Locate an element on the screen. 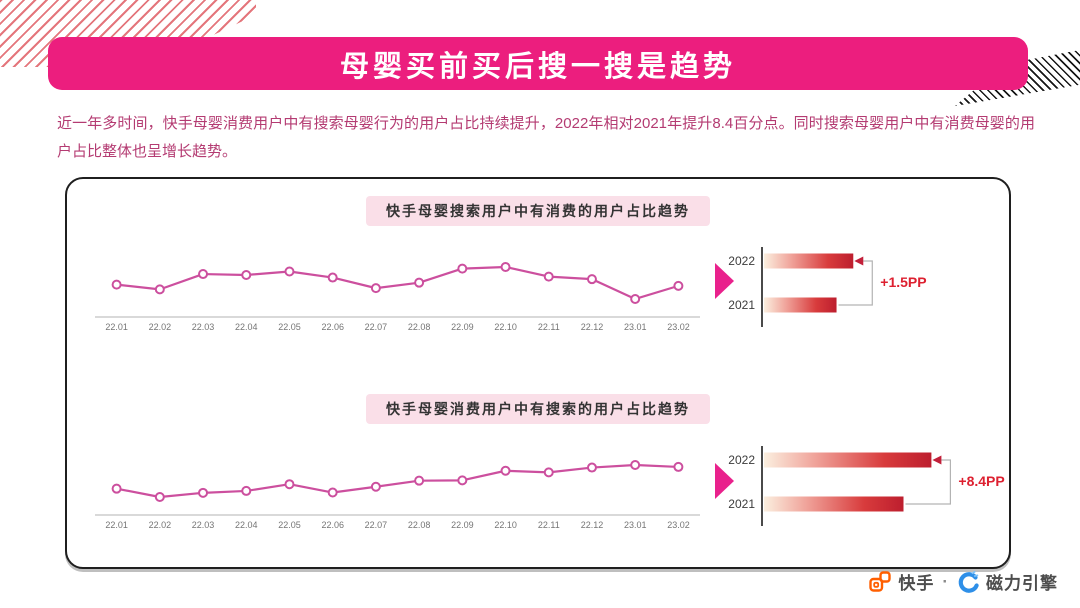  chart2-pointer-triangle-icon is located at coordinates (724, 481).